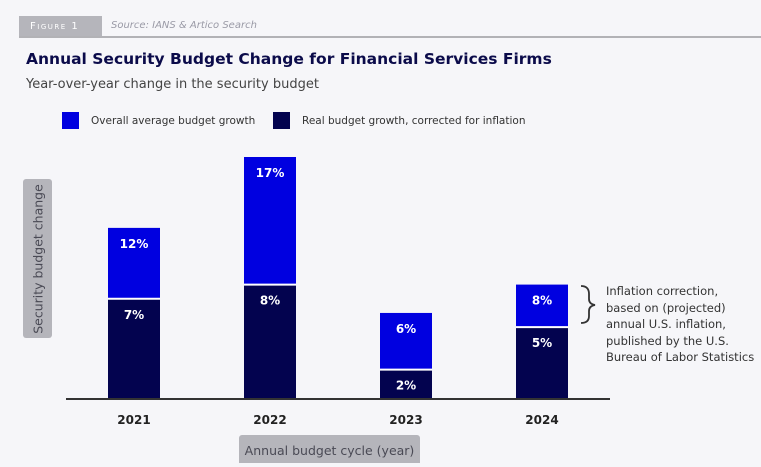 This screenshot has height=467, width=761. What do you see at coordinates (37, 258) in the screenshot?
I see `y-axis-label-box: Security budget change` at bounding box center [37, 258].